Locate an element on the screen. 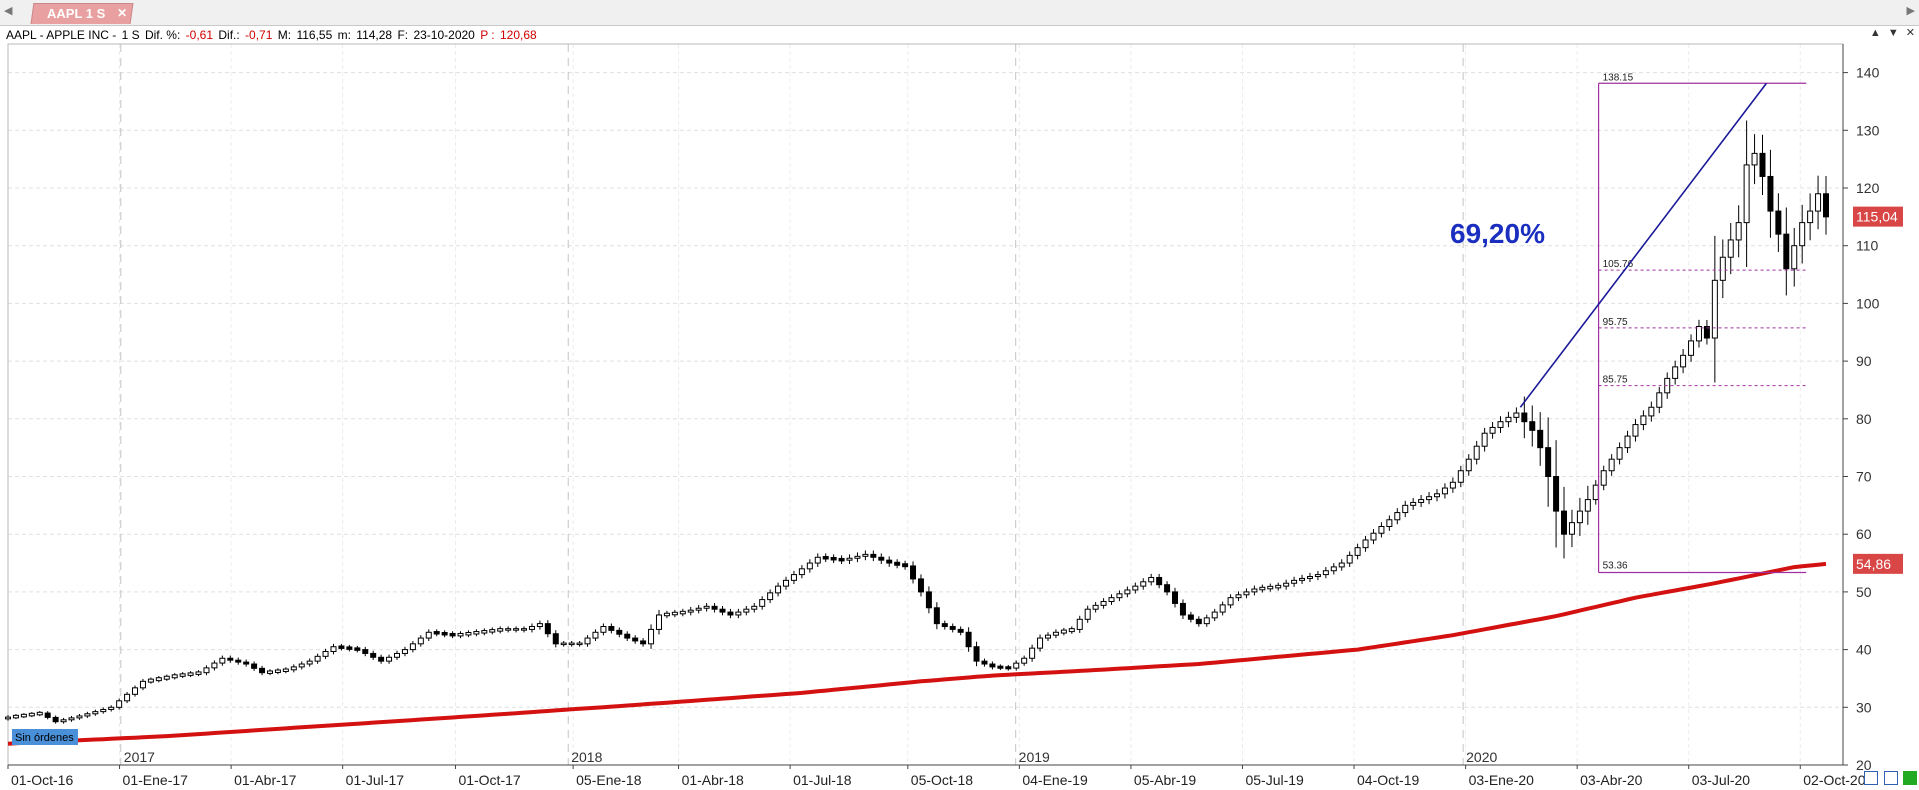 This screenshot has width=1919, height=790. scroll-up-icon: ▲ is located at coordinates (1875, 33).